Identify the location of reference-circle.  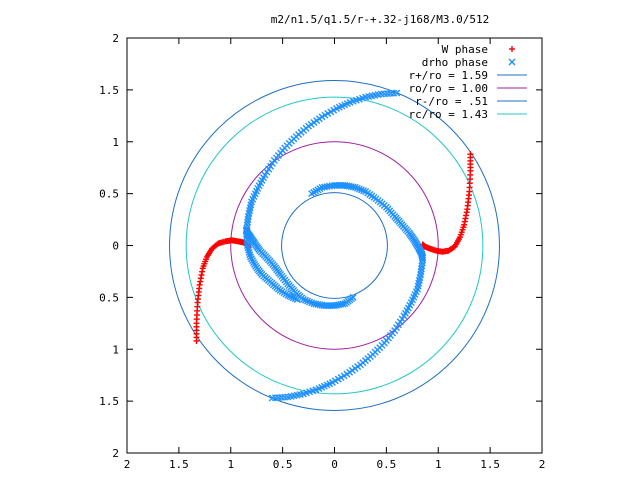
(334, 245).